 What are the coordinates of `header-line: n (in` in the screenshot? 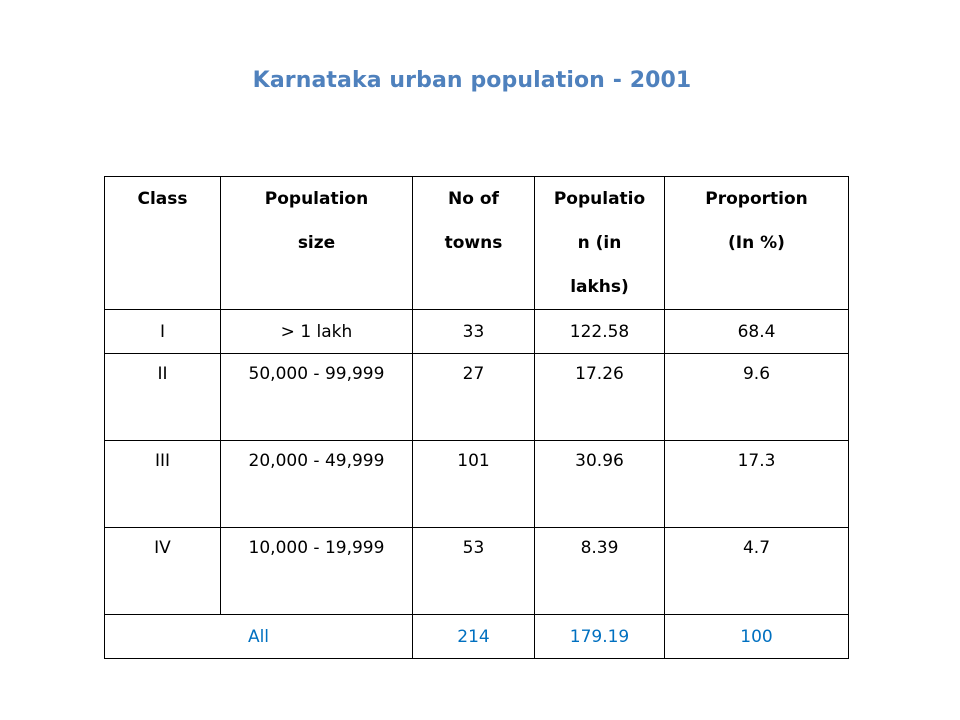 It's located at (599, 243).